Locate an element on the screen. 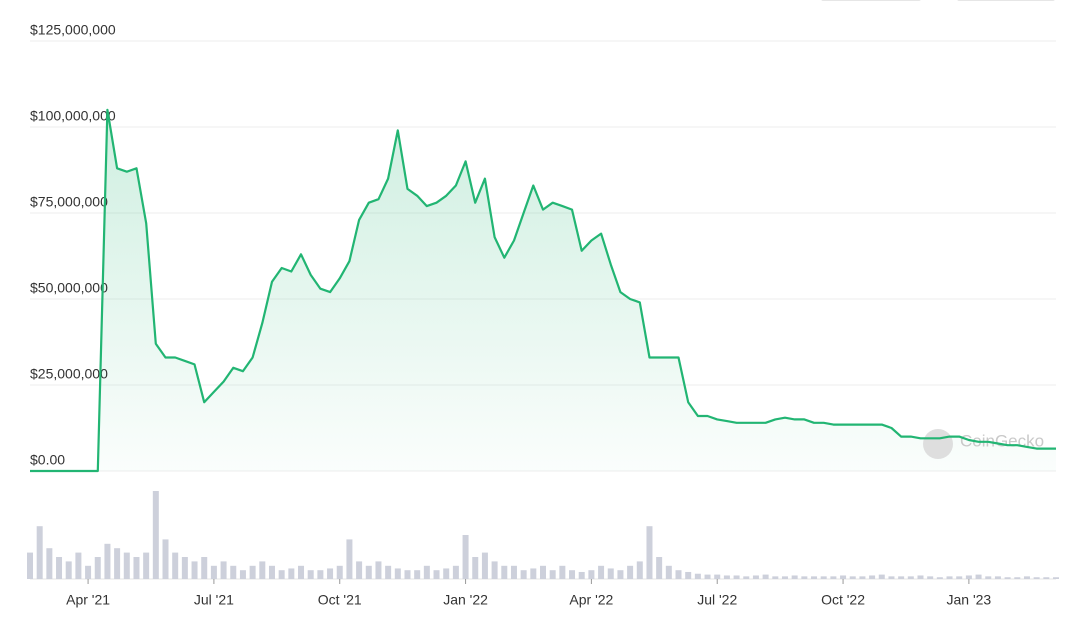 This screenshot has height=624, width=1080. y-tick-label: $50,000,000 is located at coordinates (69, 288).